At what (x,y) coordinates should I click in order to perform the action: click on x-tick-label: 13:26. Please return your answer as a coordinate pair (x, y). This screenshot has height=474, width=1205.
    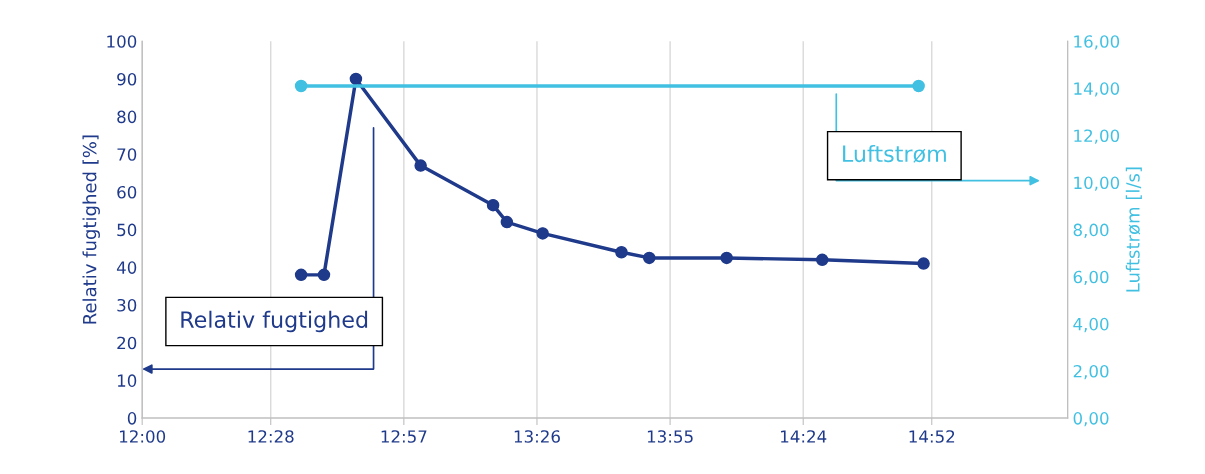
    Looking at the image, I should click on (537, 436).